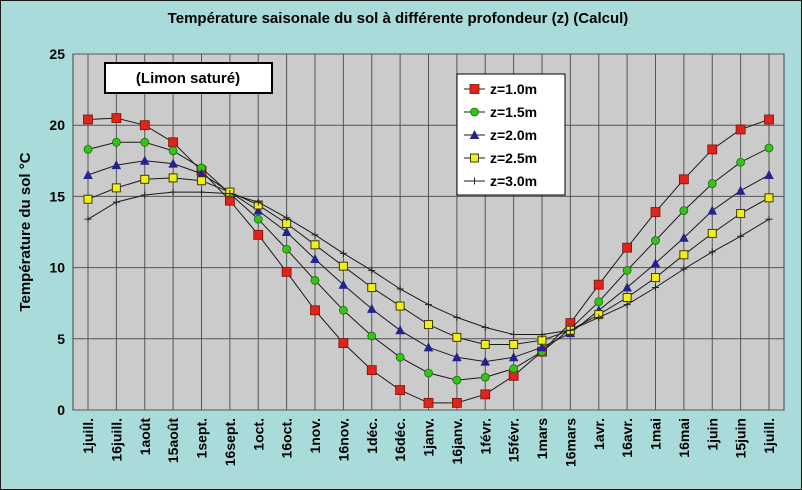 The height and width of the screenshot is (490, 802). I want to click on legend-item-4: z=3.0m, so click(500, 181).